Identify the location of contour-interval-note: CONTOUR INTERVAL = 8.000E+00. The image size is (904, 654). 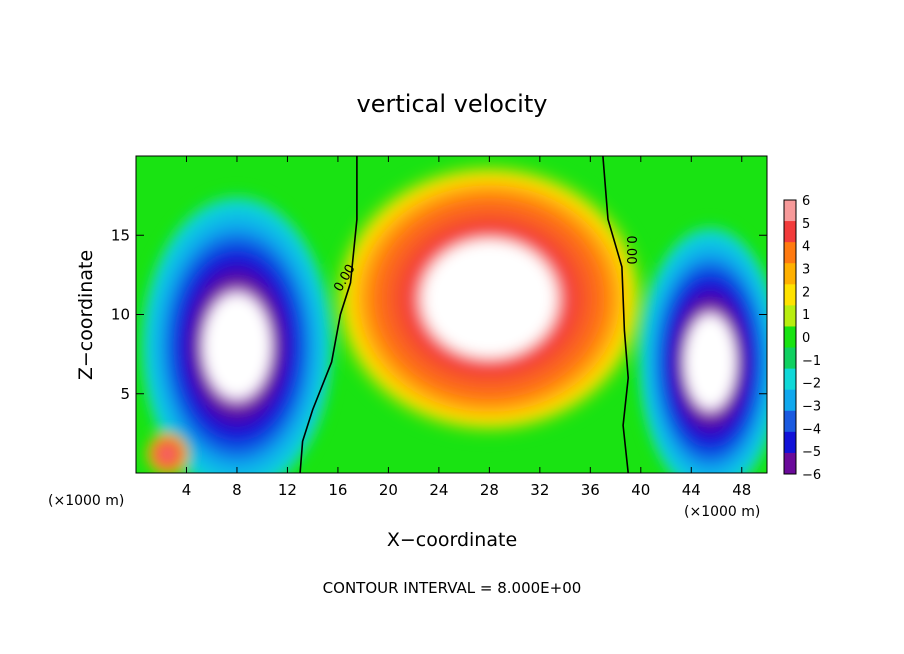
(452, 588).